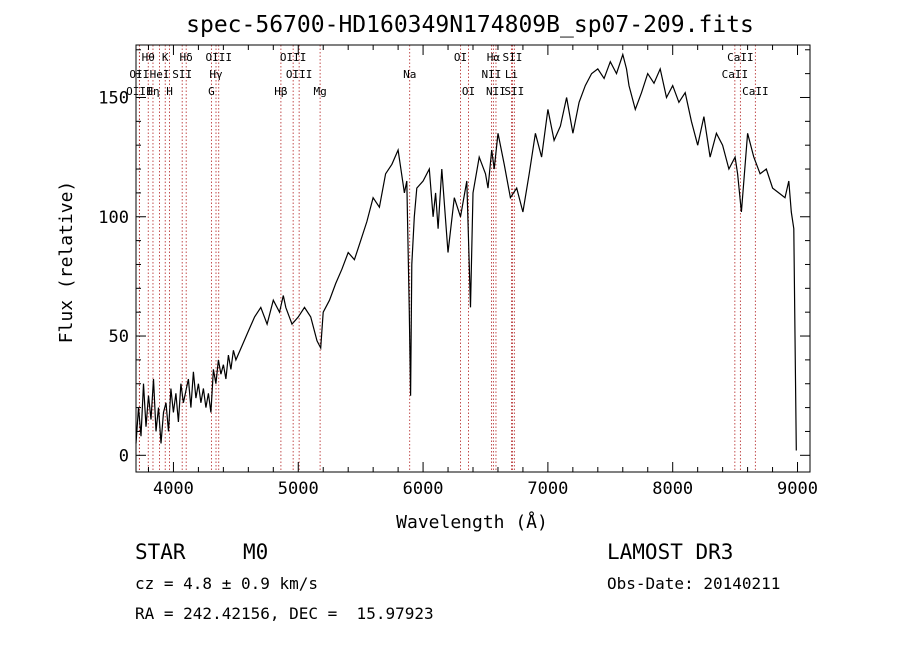 This screenshot has height=649, width=900. What do you see at coordinates (66, 262) in the screenshot?
I see `y-axis-label: Flux (relative)` at bounding box center [66, 262].